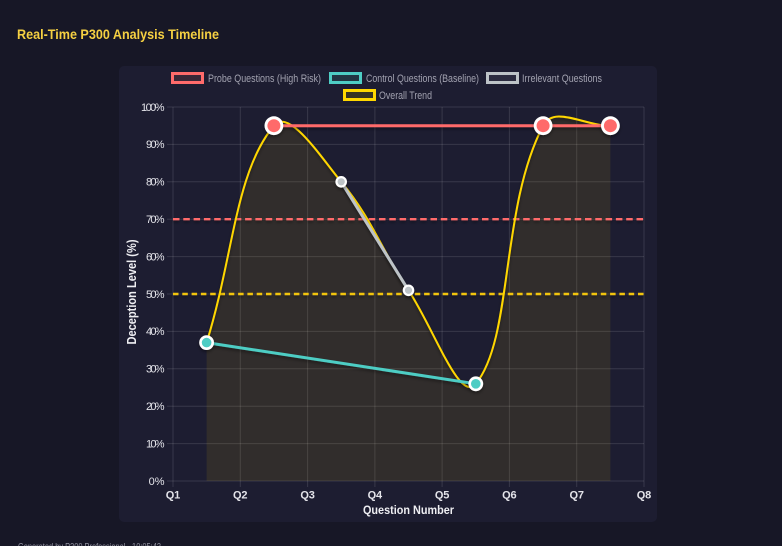 Image resolution: width=782 pixels, height=546 pixels. What do you see at coordinates (155, 444) in the screenshot?
I see `svg-text: 10%` at bounding box center [155, 444].